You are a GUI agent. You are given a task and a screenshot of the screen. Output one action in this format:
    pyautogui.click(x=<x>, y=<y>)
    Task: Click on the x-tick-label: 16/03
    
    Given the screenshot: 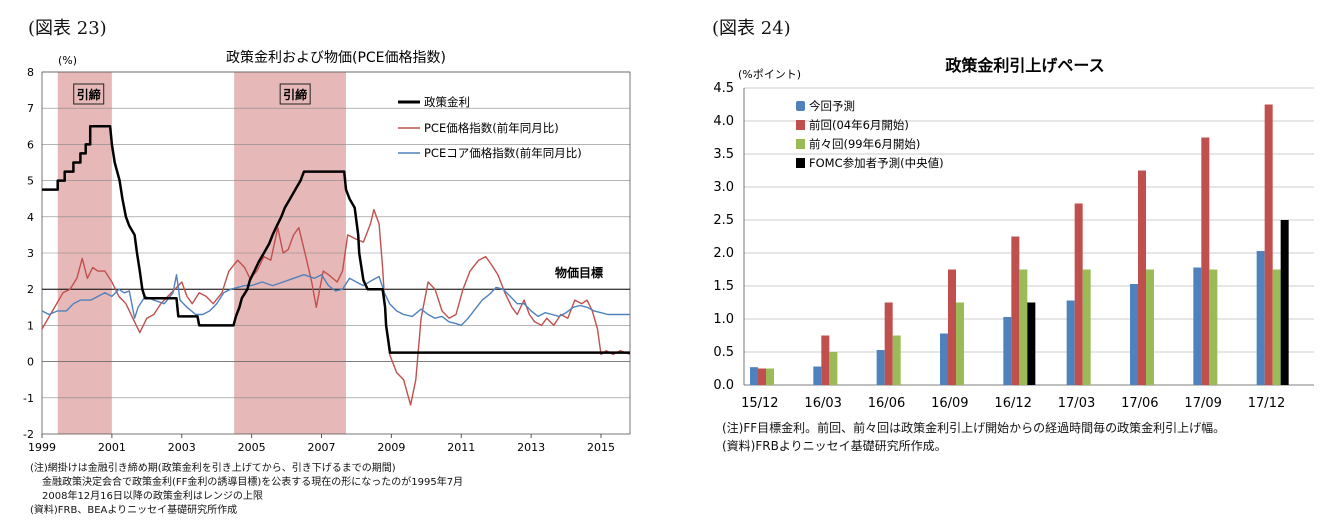 What is the action you would take?
    pyautogui.click(x=822, y=403)
    